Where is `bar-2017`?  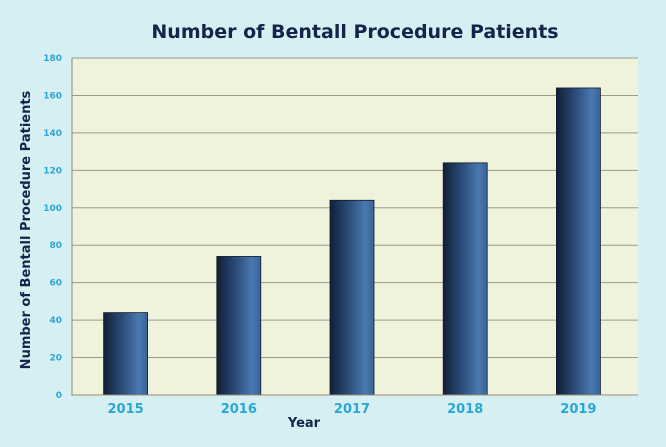 bar-2017 is located at coordinates (352, 297).